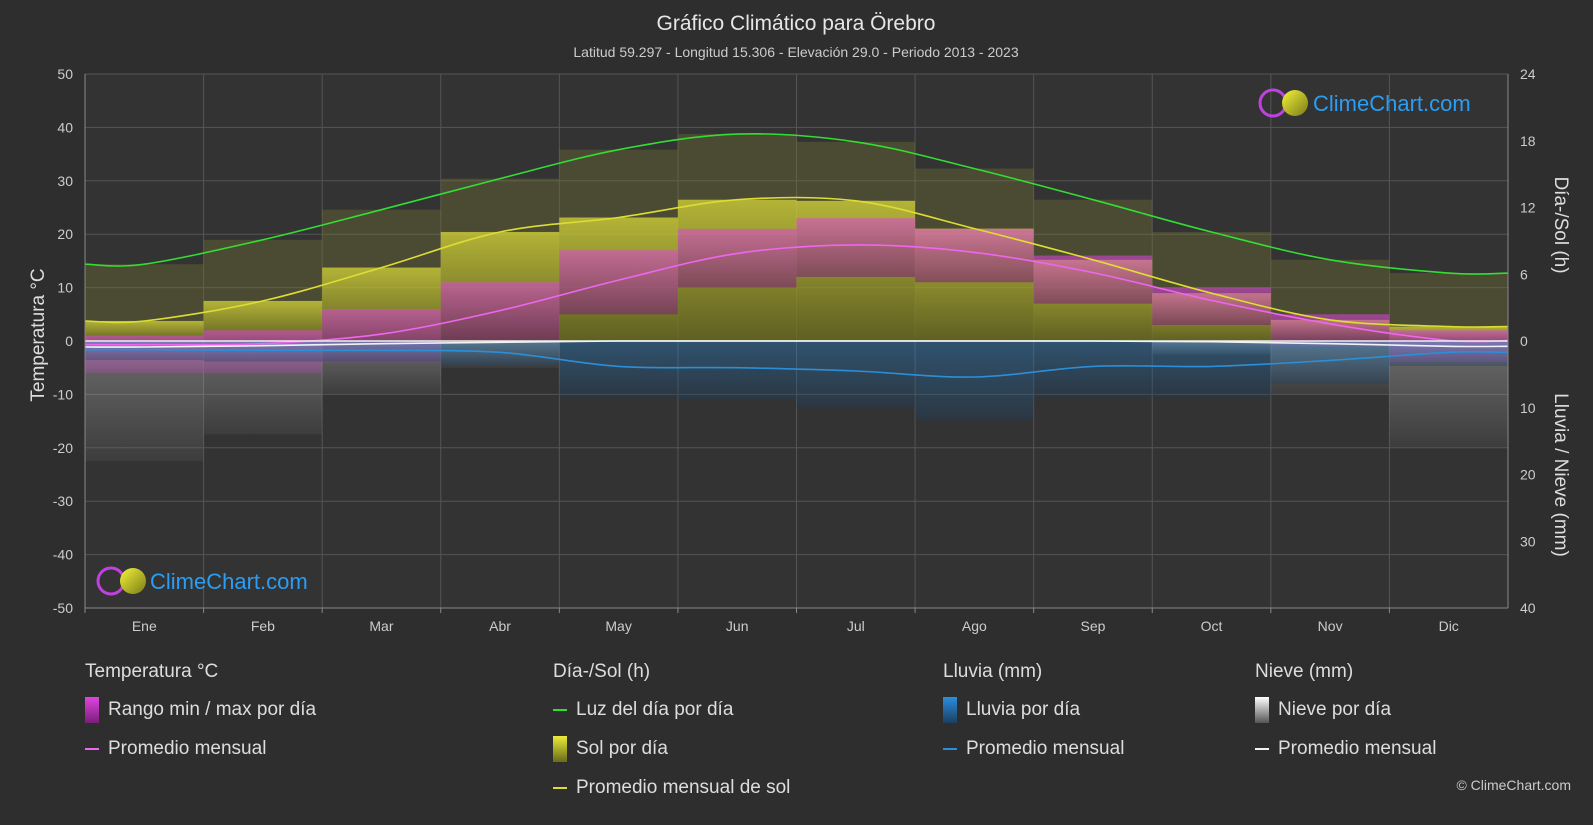 This screenshot has width=1593, height=825. What do you see at coordinates (212, 709) in the screenshot?
I see `legend-label: Rango min / max por día` at bounding box center [212, 709].